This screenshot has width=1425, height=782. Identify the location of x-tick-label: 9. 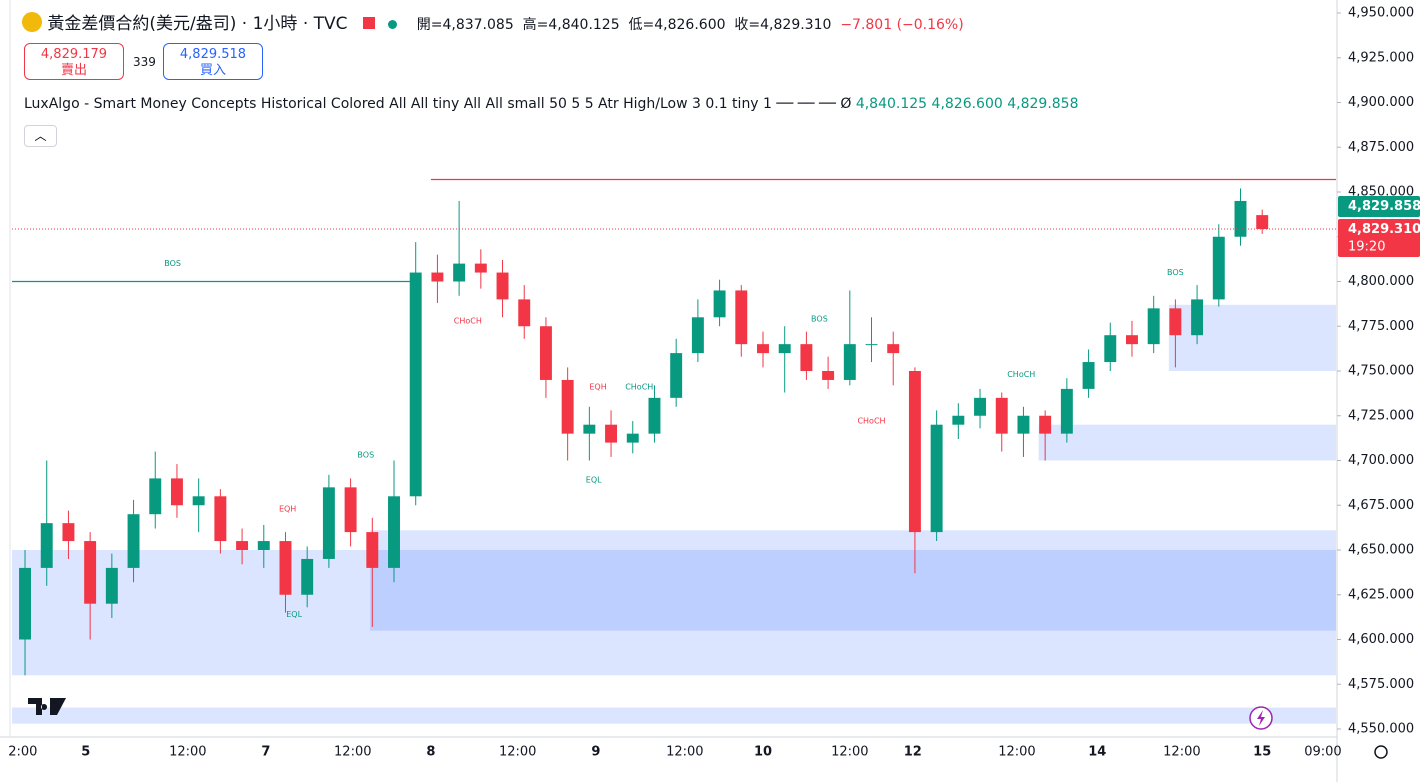
(595, 752).